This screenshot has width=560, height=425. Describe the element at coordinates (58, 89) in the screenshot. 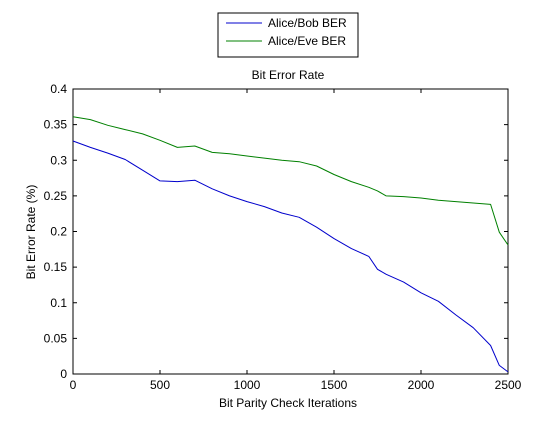

I see `y-tick-label: 0.4` at that location.